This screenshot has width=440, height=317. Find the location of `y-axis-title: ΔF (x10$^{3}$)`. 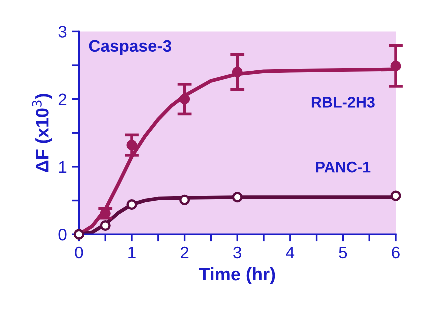

y-axis-title: ΔF (x10$^{3}$) is located at coordinates (42, 133).